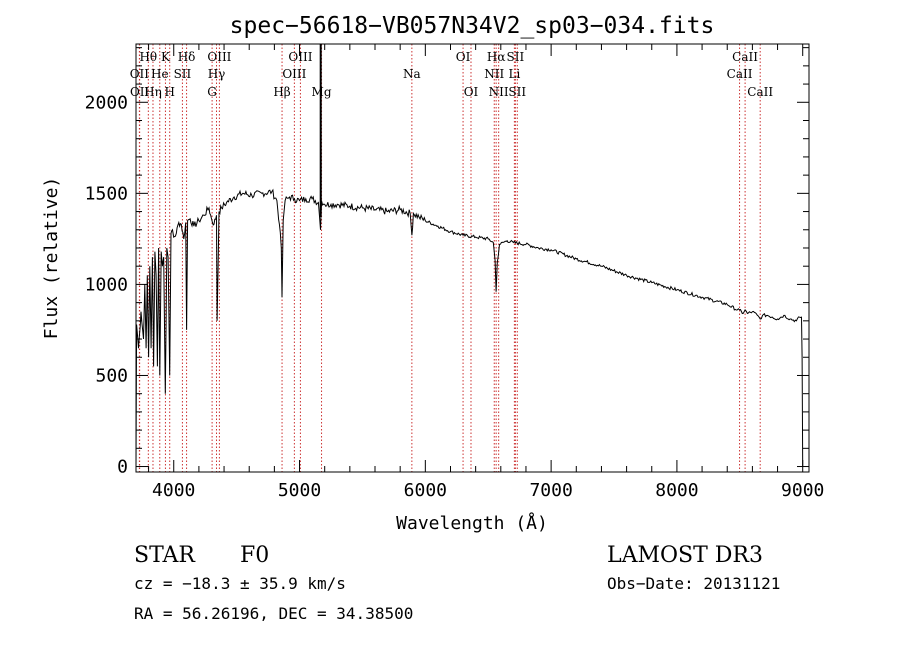  What do you see at coordinates (472, 26) in the screenshot?
I see `chart-title: spec−56618−VB057N34V2_sp03−034.fits` at bounding box center [472, 26].